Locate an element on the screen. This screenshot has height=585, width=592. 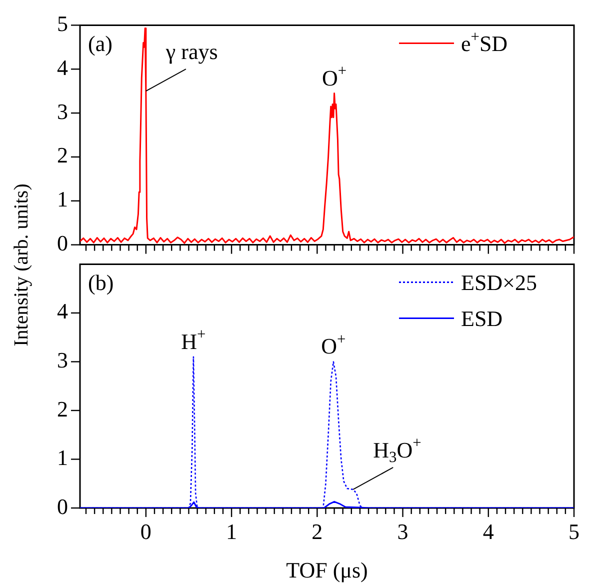
annotation: γ rays is located at coordinates (191, 51).